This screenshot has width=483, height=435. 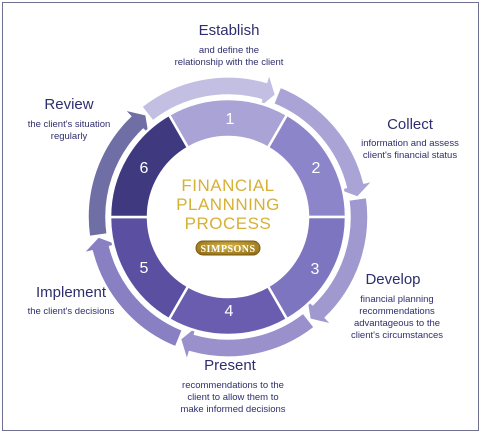 What do you see at coordinates (229, 30) in the screenshot?
I see `stage-title-establish: Establish` at bounding box center [229, 30].